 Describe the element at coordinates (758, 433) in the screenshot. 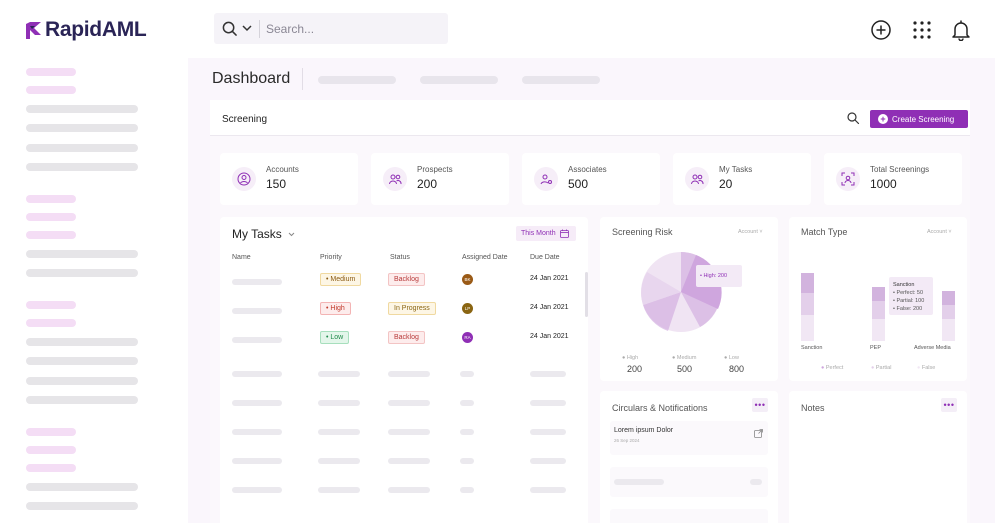

I see `external-link-icon` at that location.